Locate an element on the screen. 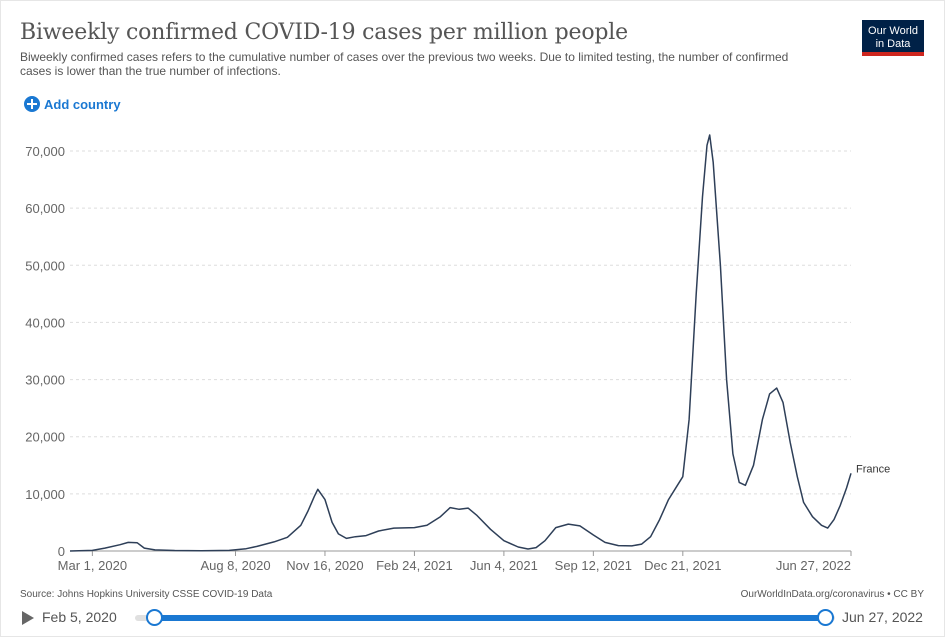 This screenshot has height=637, width=945. credit-link: OurWorldInData.org/coronavirus • CC BY is located at coordinates (832, 594).